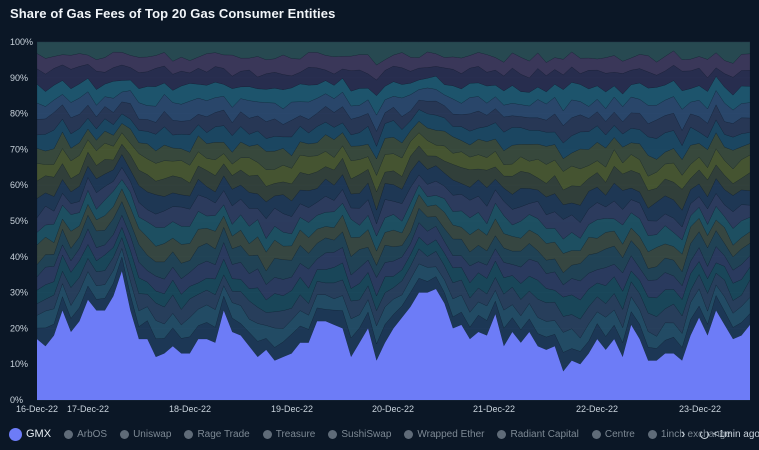 The height and width of the screenshot is (450, 759). What do you see at coordinates (190, 409) in the screenshot?
I see `x-tick-label: 18-Dec-22` at bounding box center [190, 409].